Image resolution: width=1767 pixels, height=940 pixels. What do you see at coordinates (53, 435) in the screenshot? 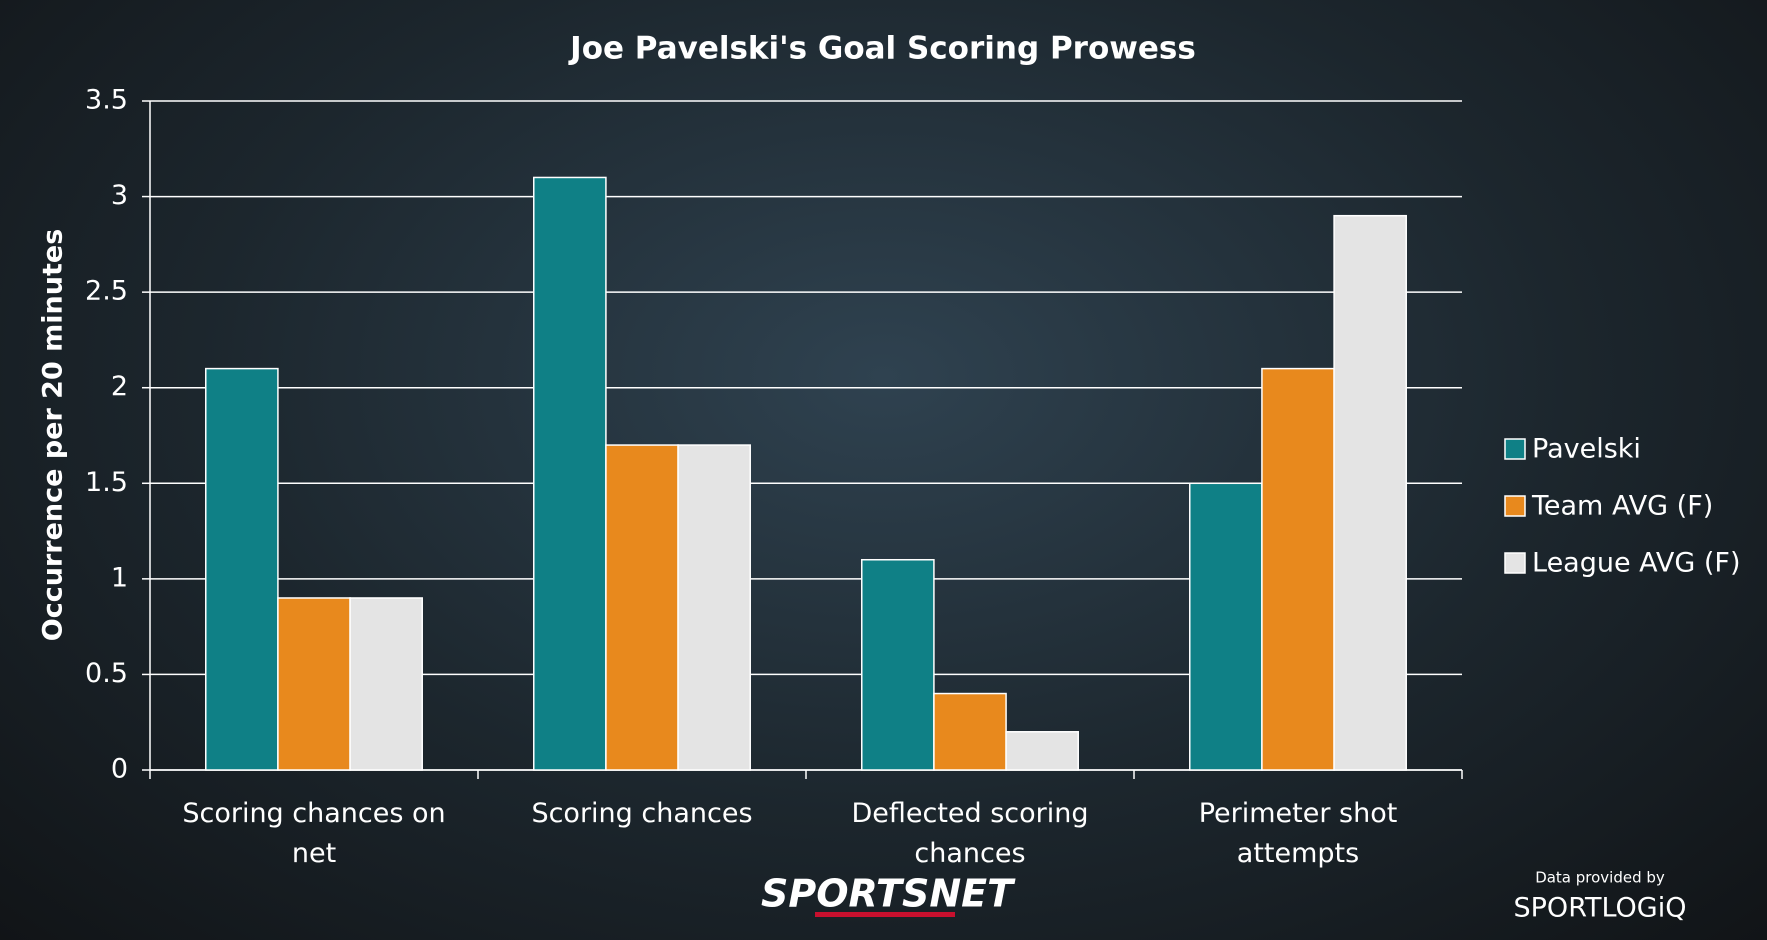
I see `y-axis-label: Occurrence per 20 minutes` at bounding box center [53, 435].